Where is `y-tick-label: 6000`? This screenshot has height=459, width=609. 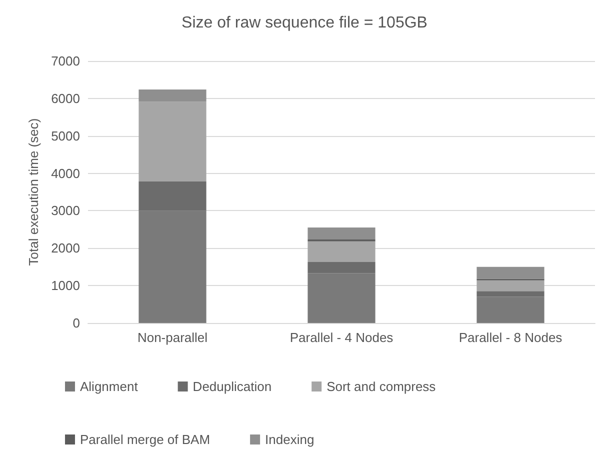
y-tick-label: 6000 is located at coordinates (65, 98).